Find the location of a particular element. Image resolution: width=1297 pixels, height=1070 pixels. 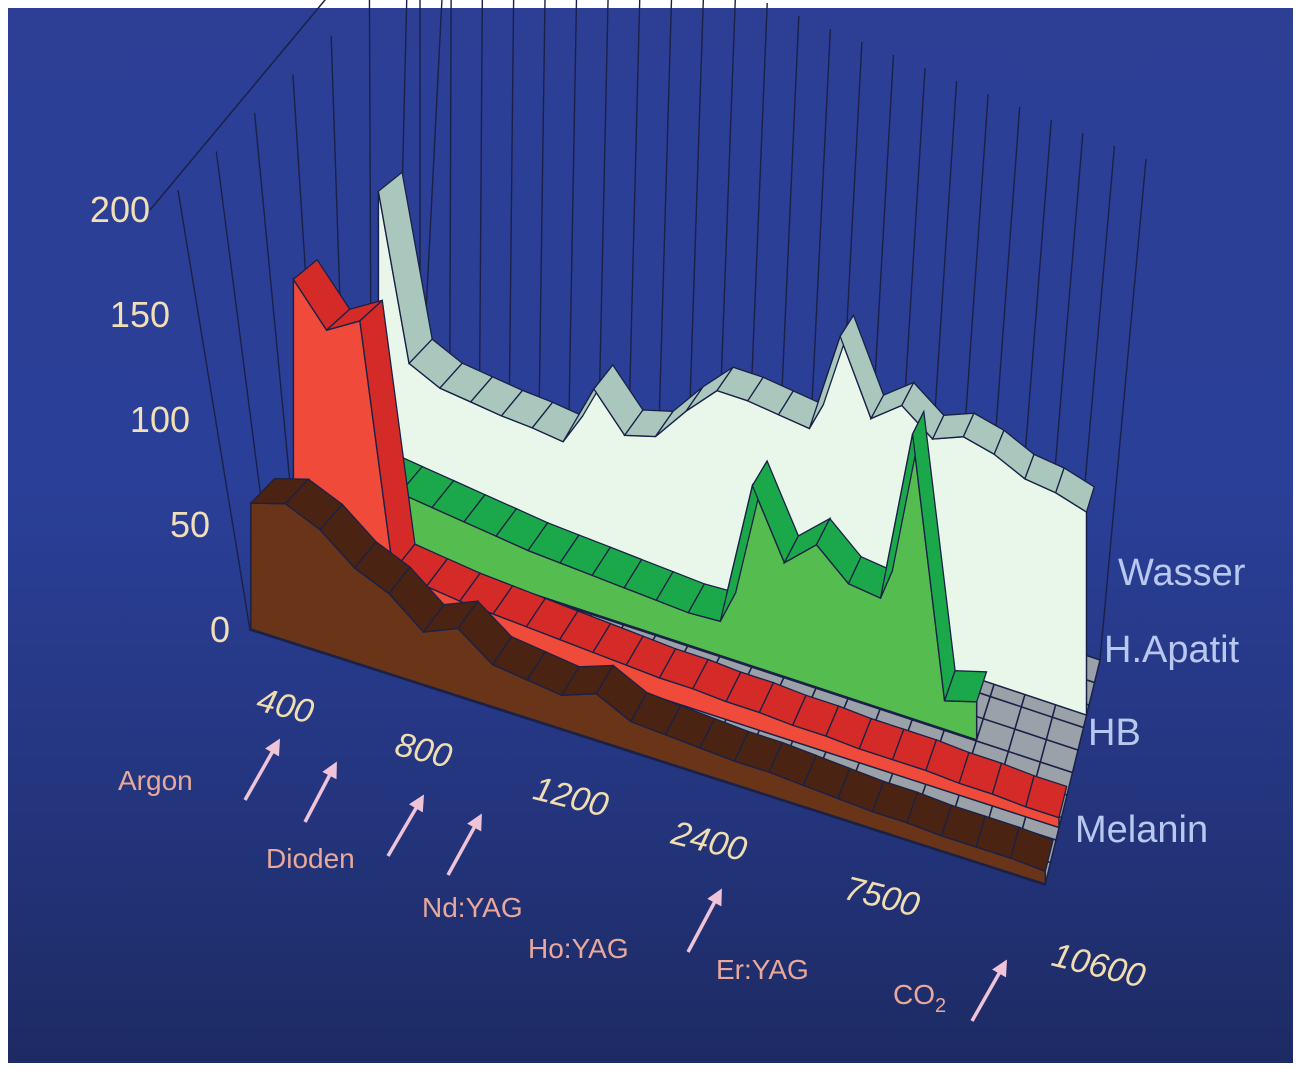

legend: Wasser H.Apatit HB Melanin is located at coordinates (1160, 701).